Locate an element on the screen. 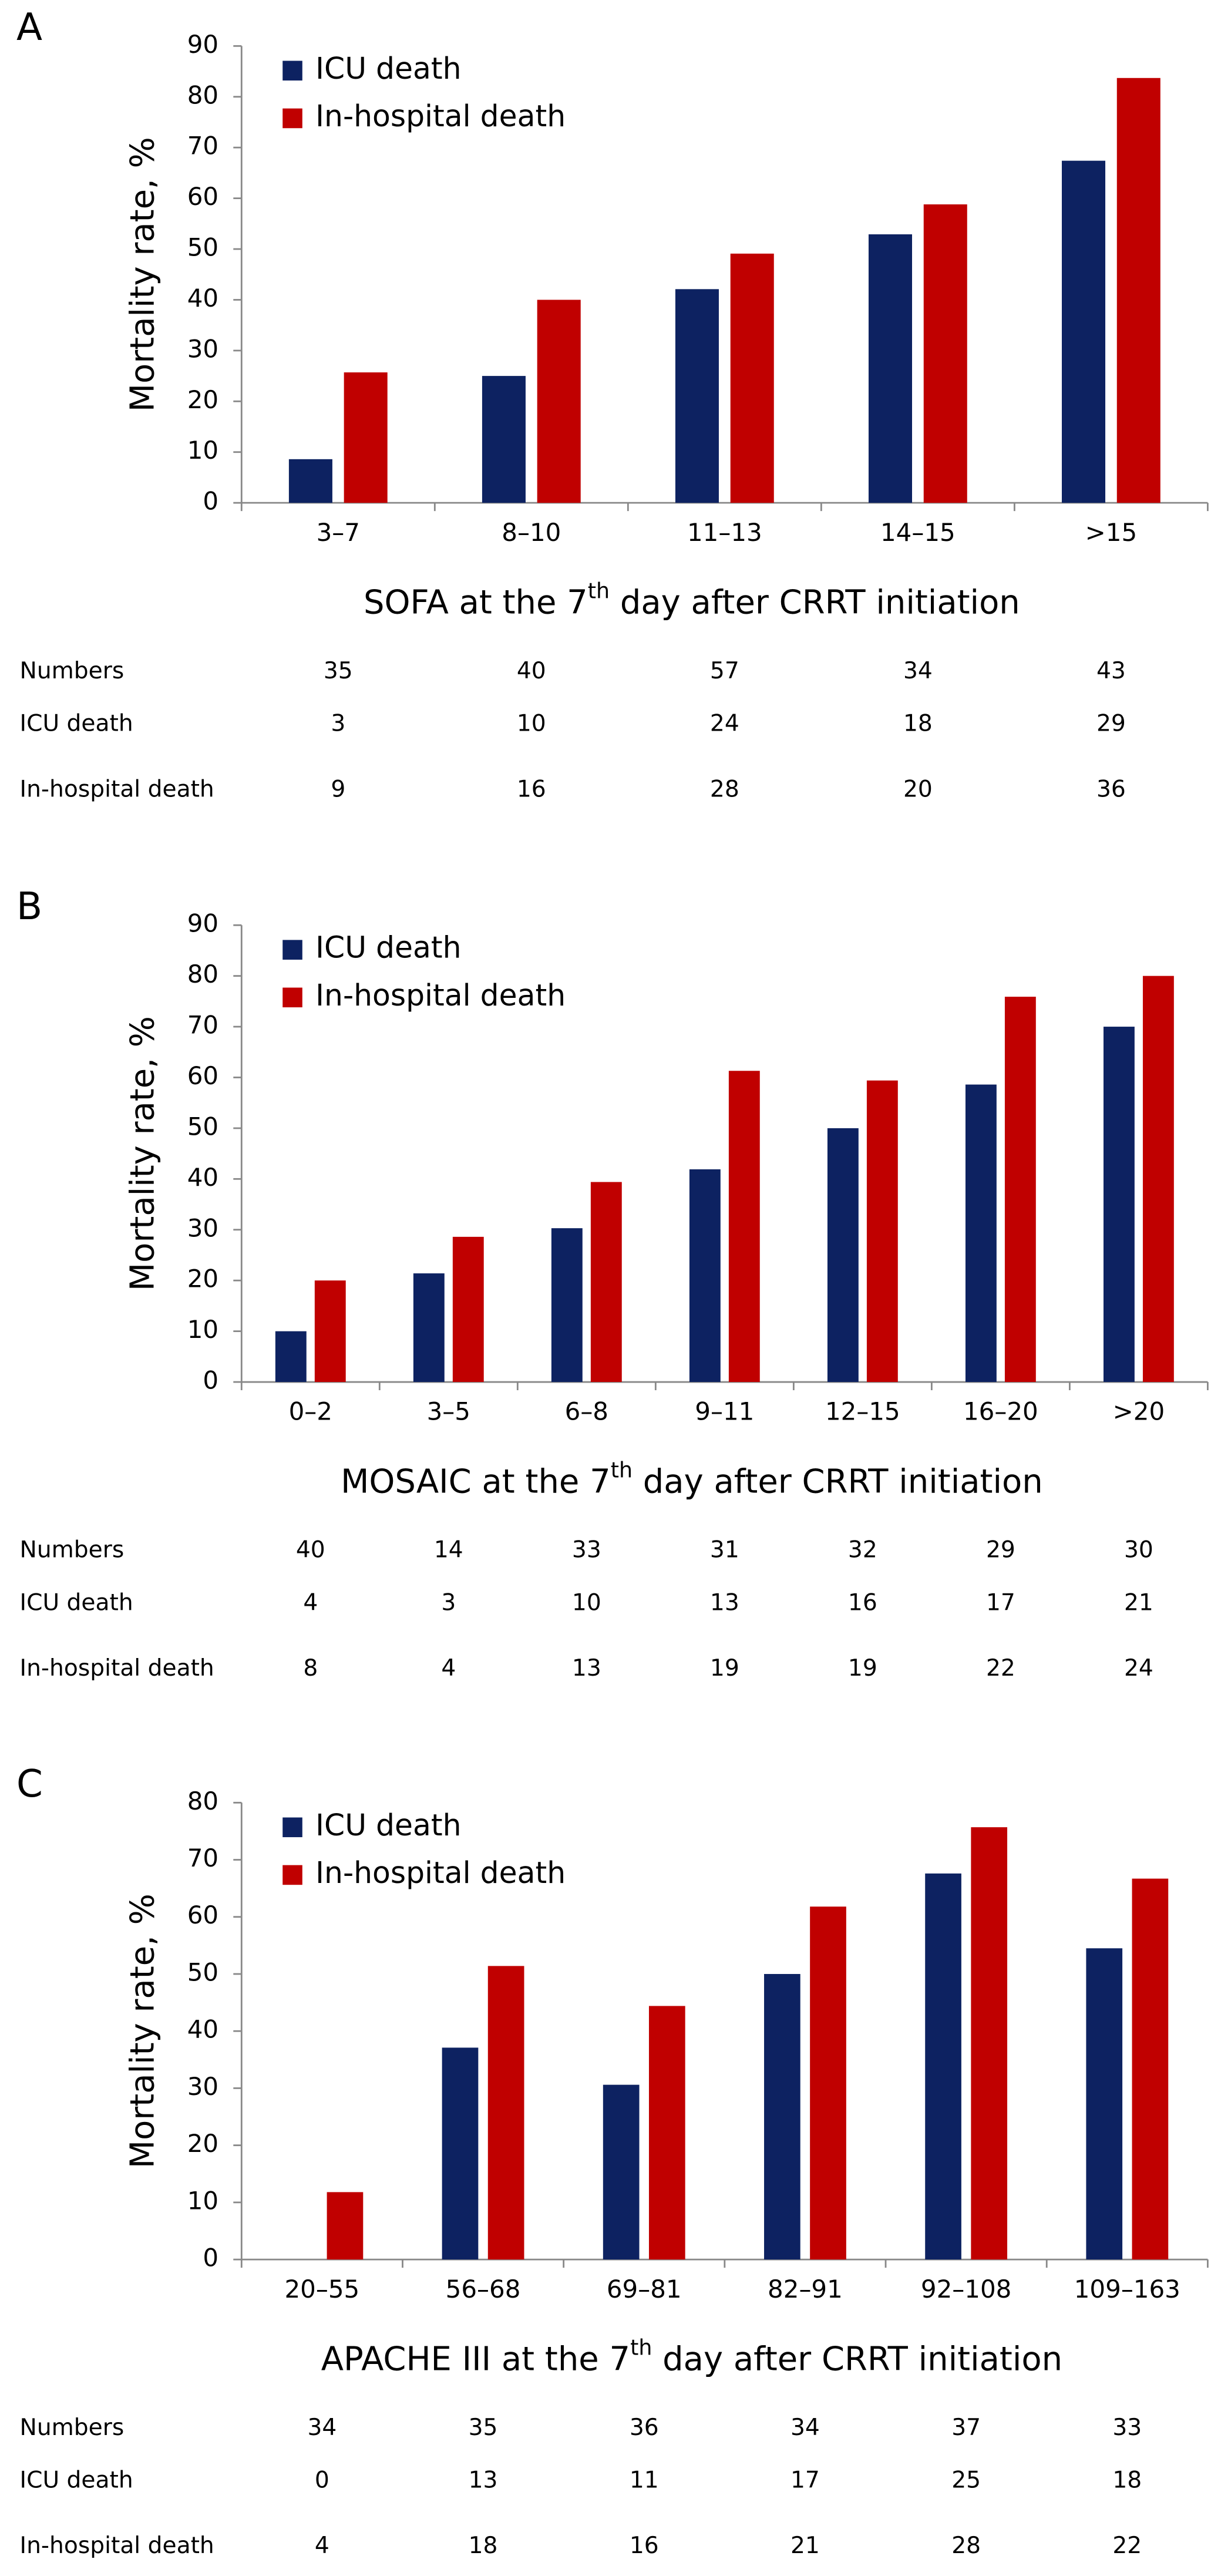 This screenshot has width=1211, height=2576. table-cell: 43 is located at coordinates (1111, 671).